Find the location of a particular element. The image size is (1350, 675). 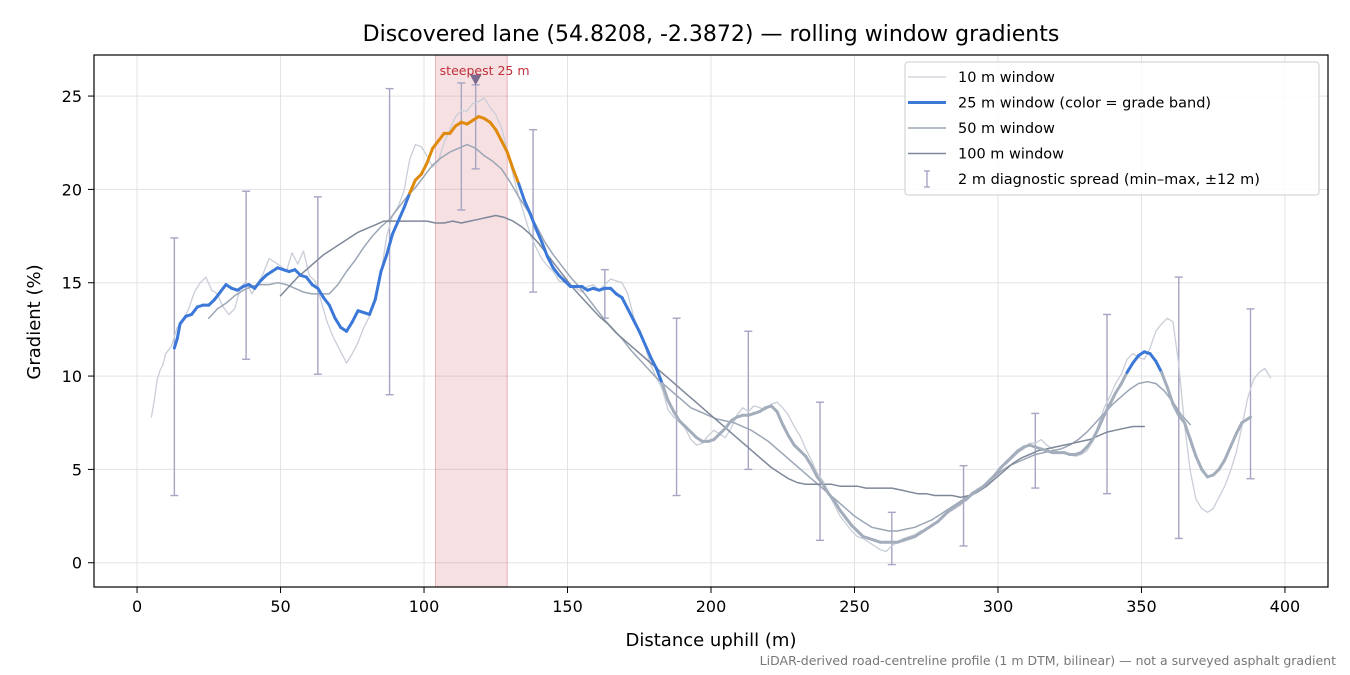

legend-entry: 100 m window is located at coordinates (986, 155).